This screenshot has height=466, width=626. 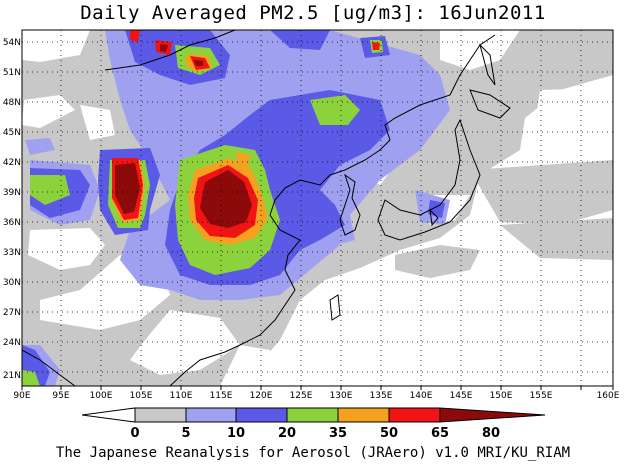 What do you see at coordinates (261, 396) in the screenshot?
I see `lon-label: 120E` at bounding box center [261, 396].